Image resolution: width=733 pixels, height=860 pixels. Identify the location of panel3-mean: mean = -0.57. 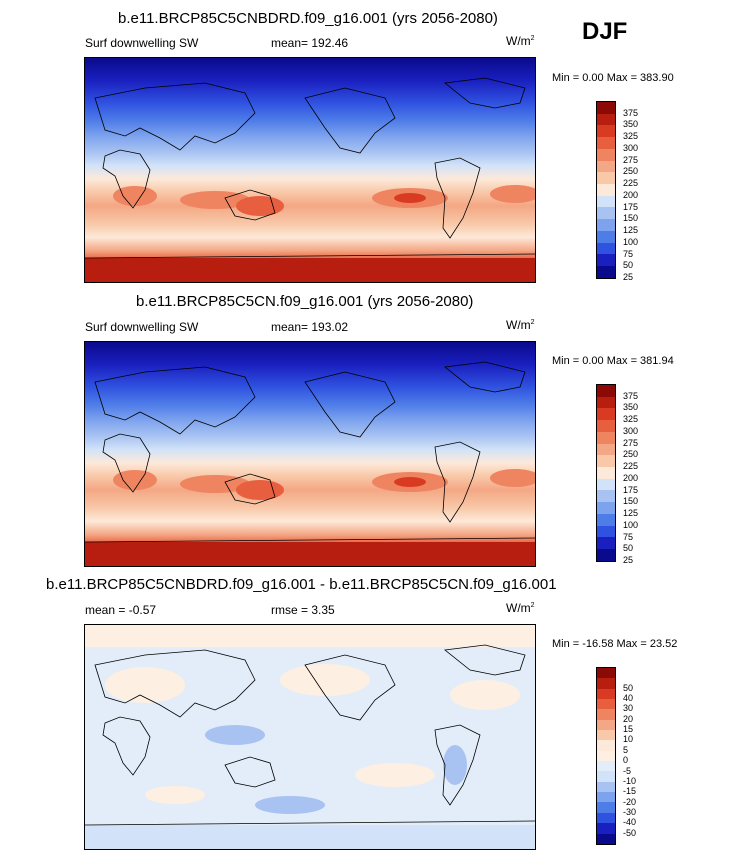
(121, 610).